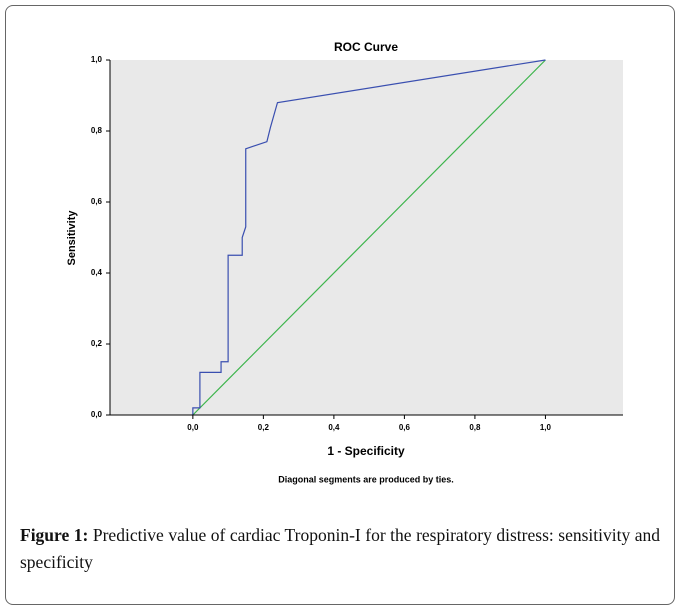  Describe the element at coordinates (72, 238) in the screenshot. I see `y-axis-label: Sensitivity` at that location.